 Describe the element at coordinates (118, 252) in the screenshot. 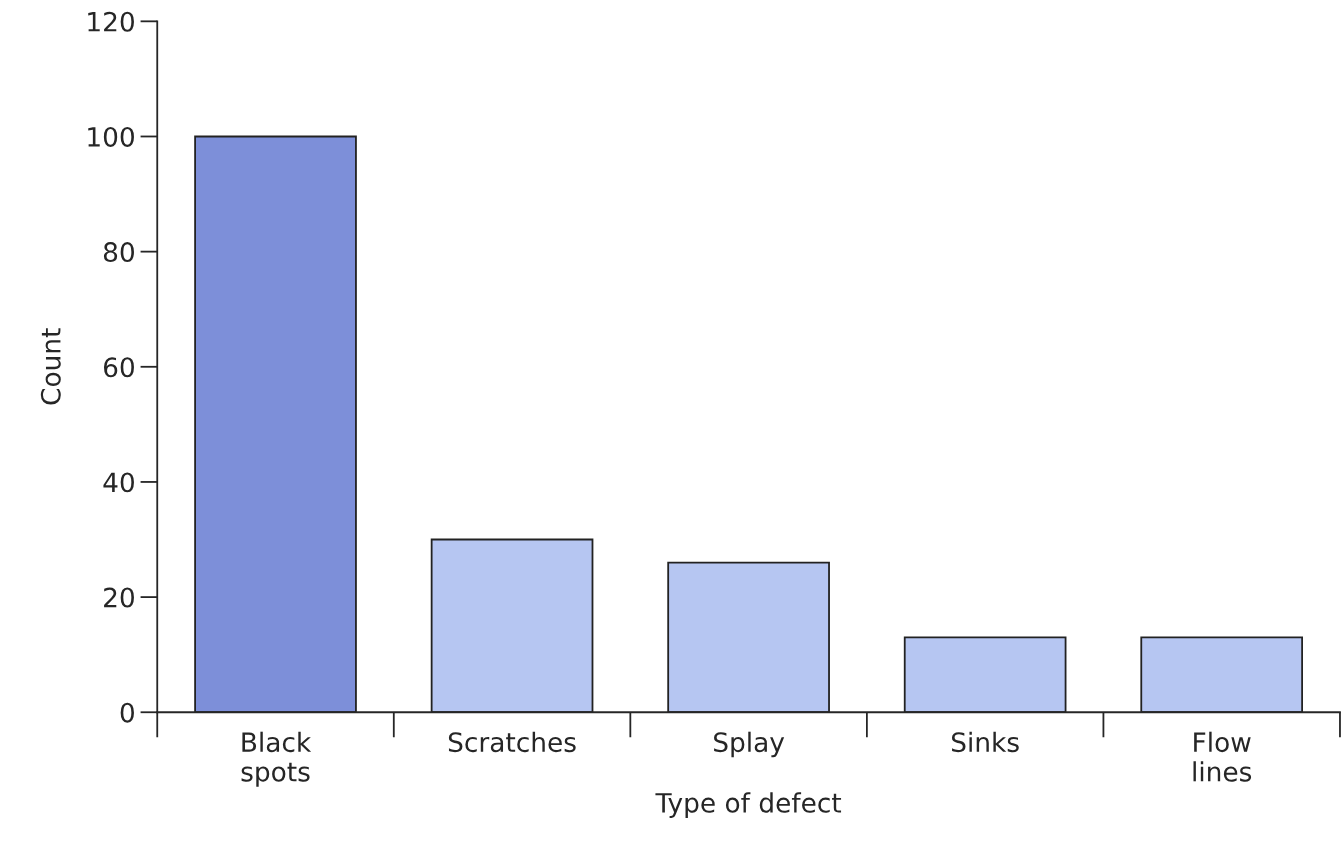

I see `y-tick-label: 80` at that location.